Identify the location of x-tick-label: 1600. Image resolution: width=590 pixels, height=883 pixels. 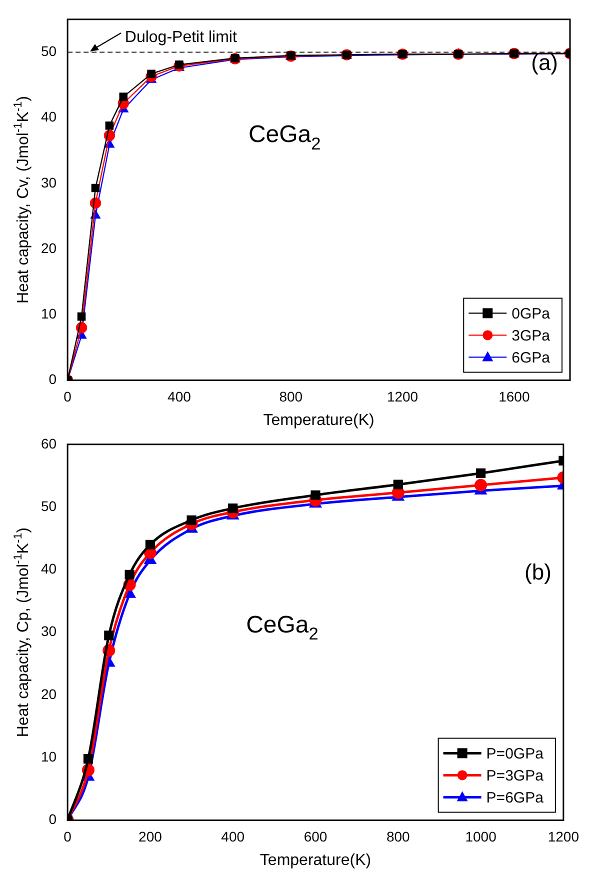
(514, 396).